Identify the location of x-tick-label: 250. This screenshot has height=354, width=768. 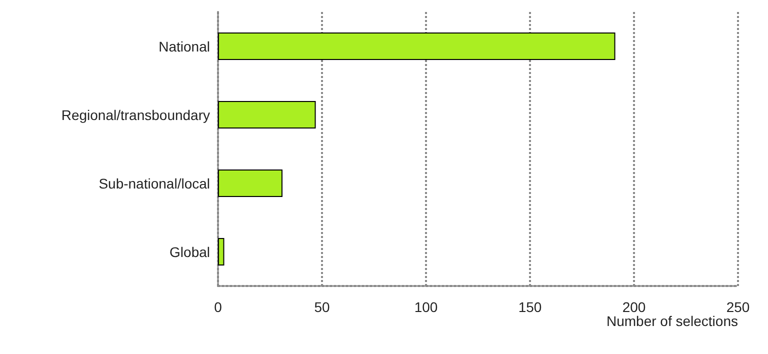
(738, 307).